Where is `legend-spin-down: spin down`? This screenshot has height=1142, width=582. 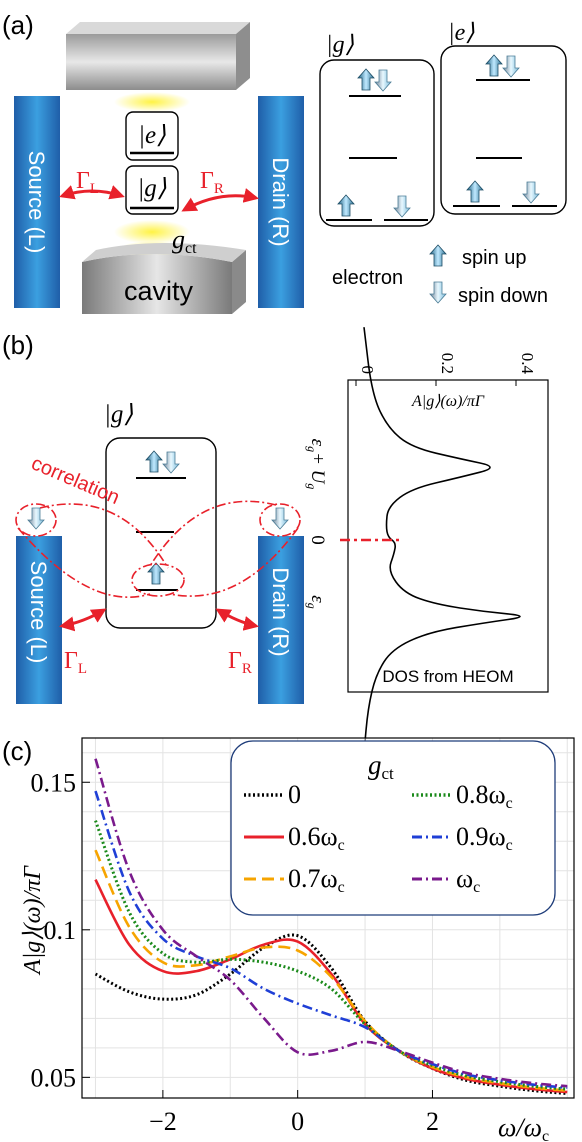
legend-spin-down: spin down is located at coordinates (503, 296).